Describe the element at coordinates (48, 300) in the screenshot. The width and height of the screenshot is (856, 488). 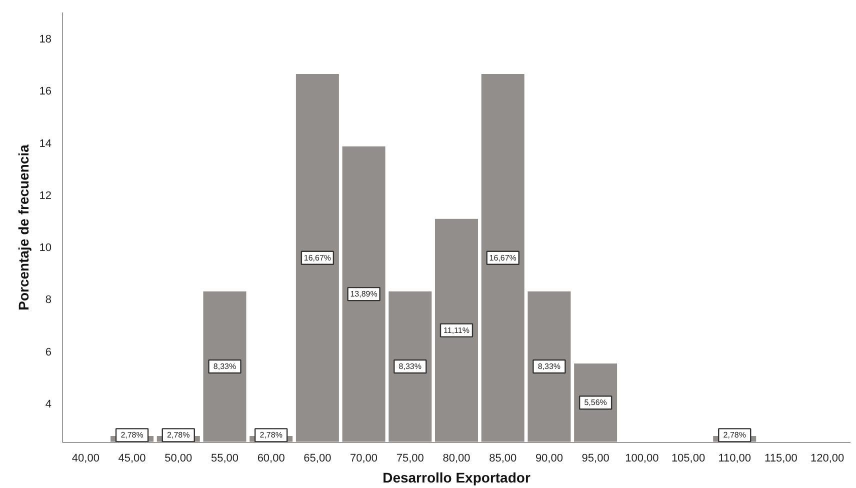
I see `y-tick-label: 8` at that location.